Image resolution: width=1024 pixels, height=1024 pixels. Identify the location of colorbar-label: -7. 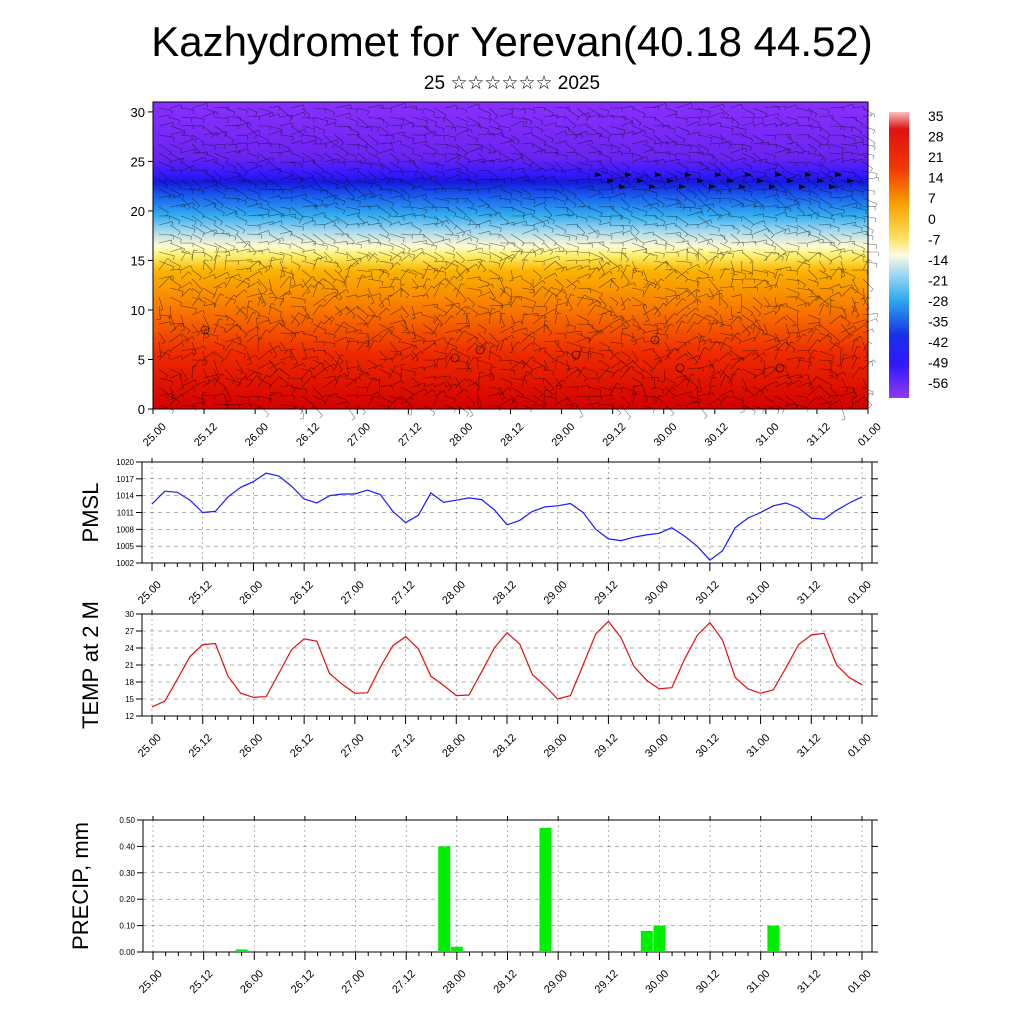
(934, 239).